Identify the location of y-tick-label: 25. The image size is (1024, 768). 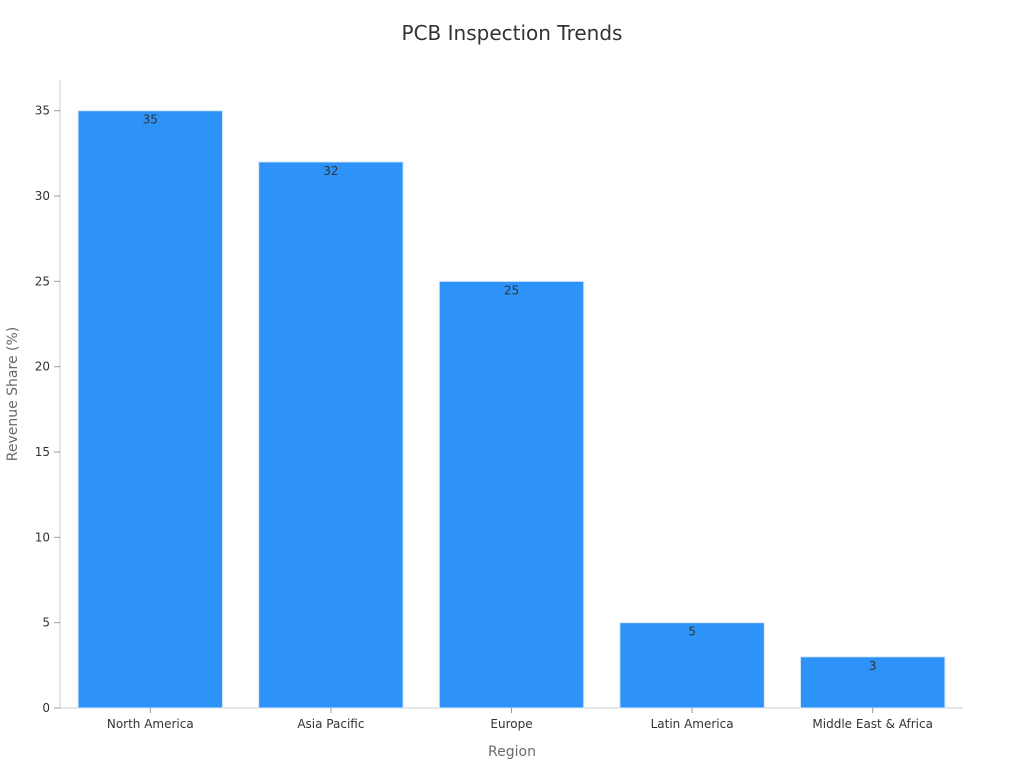
(42, 281).